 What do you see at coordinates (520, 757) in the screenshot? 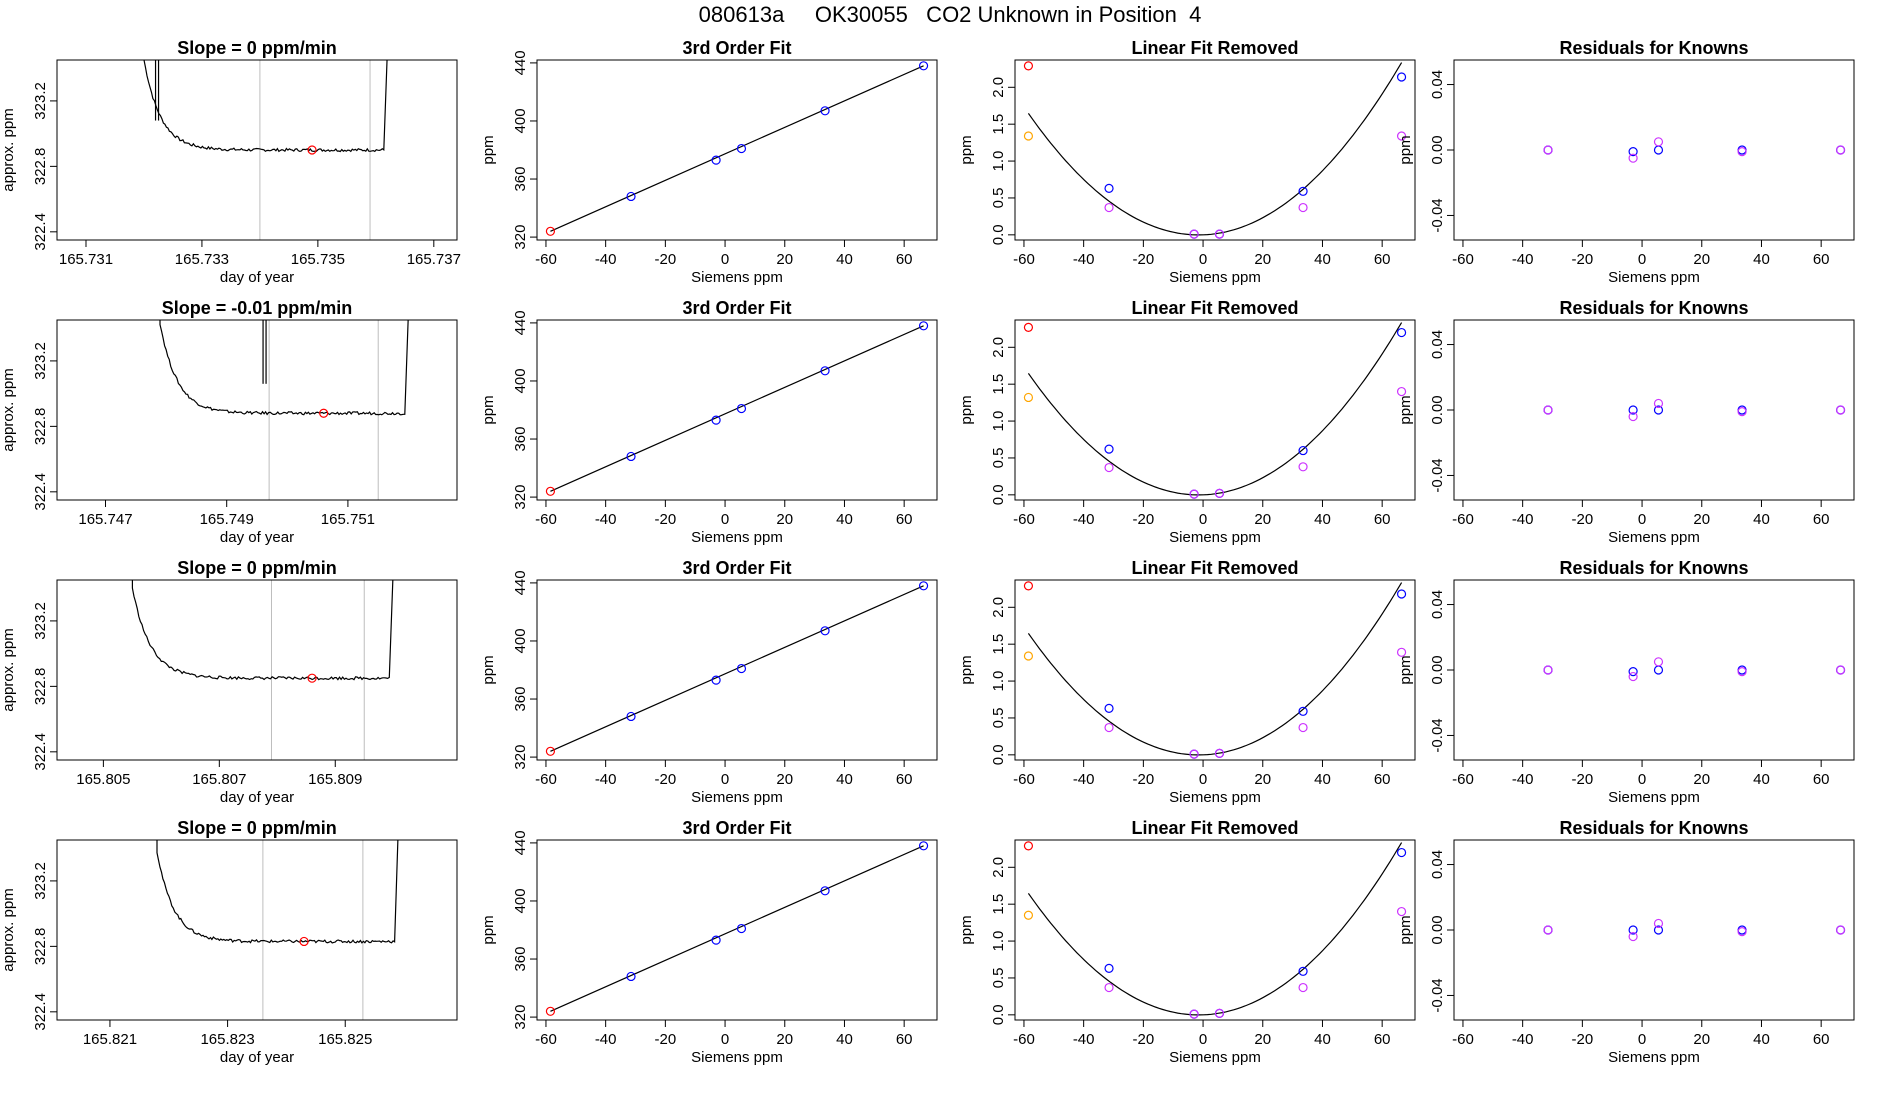
I see `y-tick-label: 320` at bounding box center [520, 757].